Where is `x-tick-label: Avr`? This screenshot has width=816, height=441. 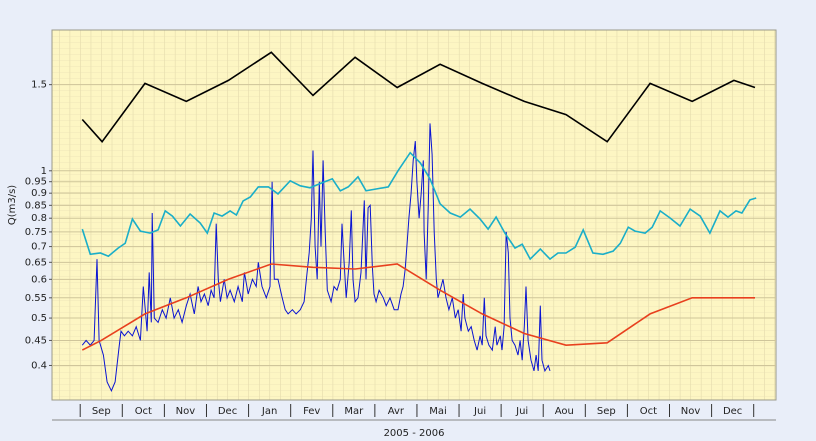 x-tick-label: Avr is located at coordinates (396, 411).